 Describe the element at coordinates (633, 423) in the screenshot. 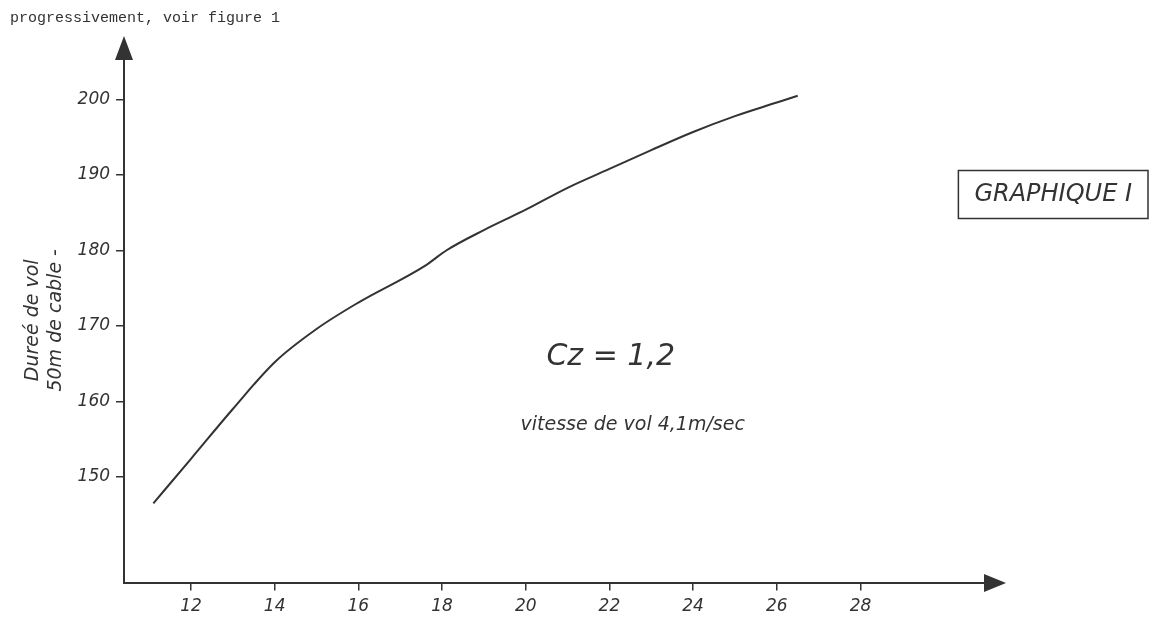

I see `annotation: vitesse de vol 4,1m/sec` at that location.